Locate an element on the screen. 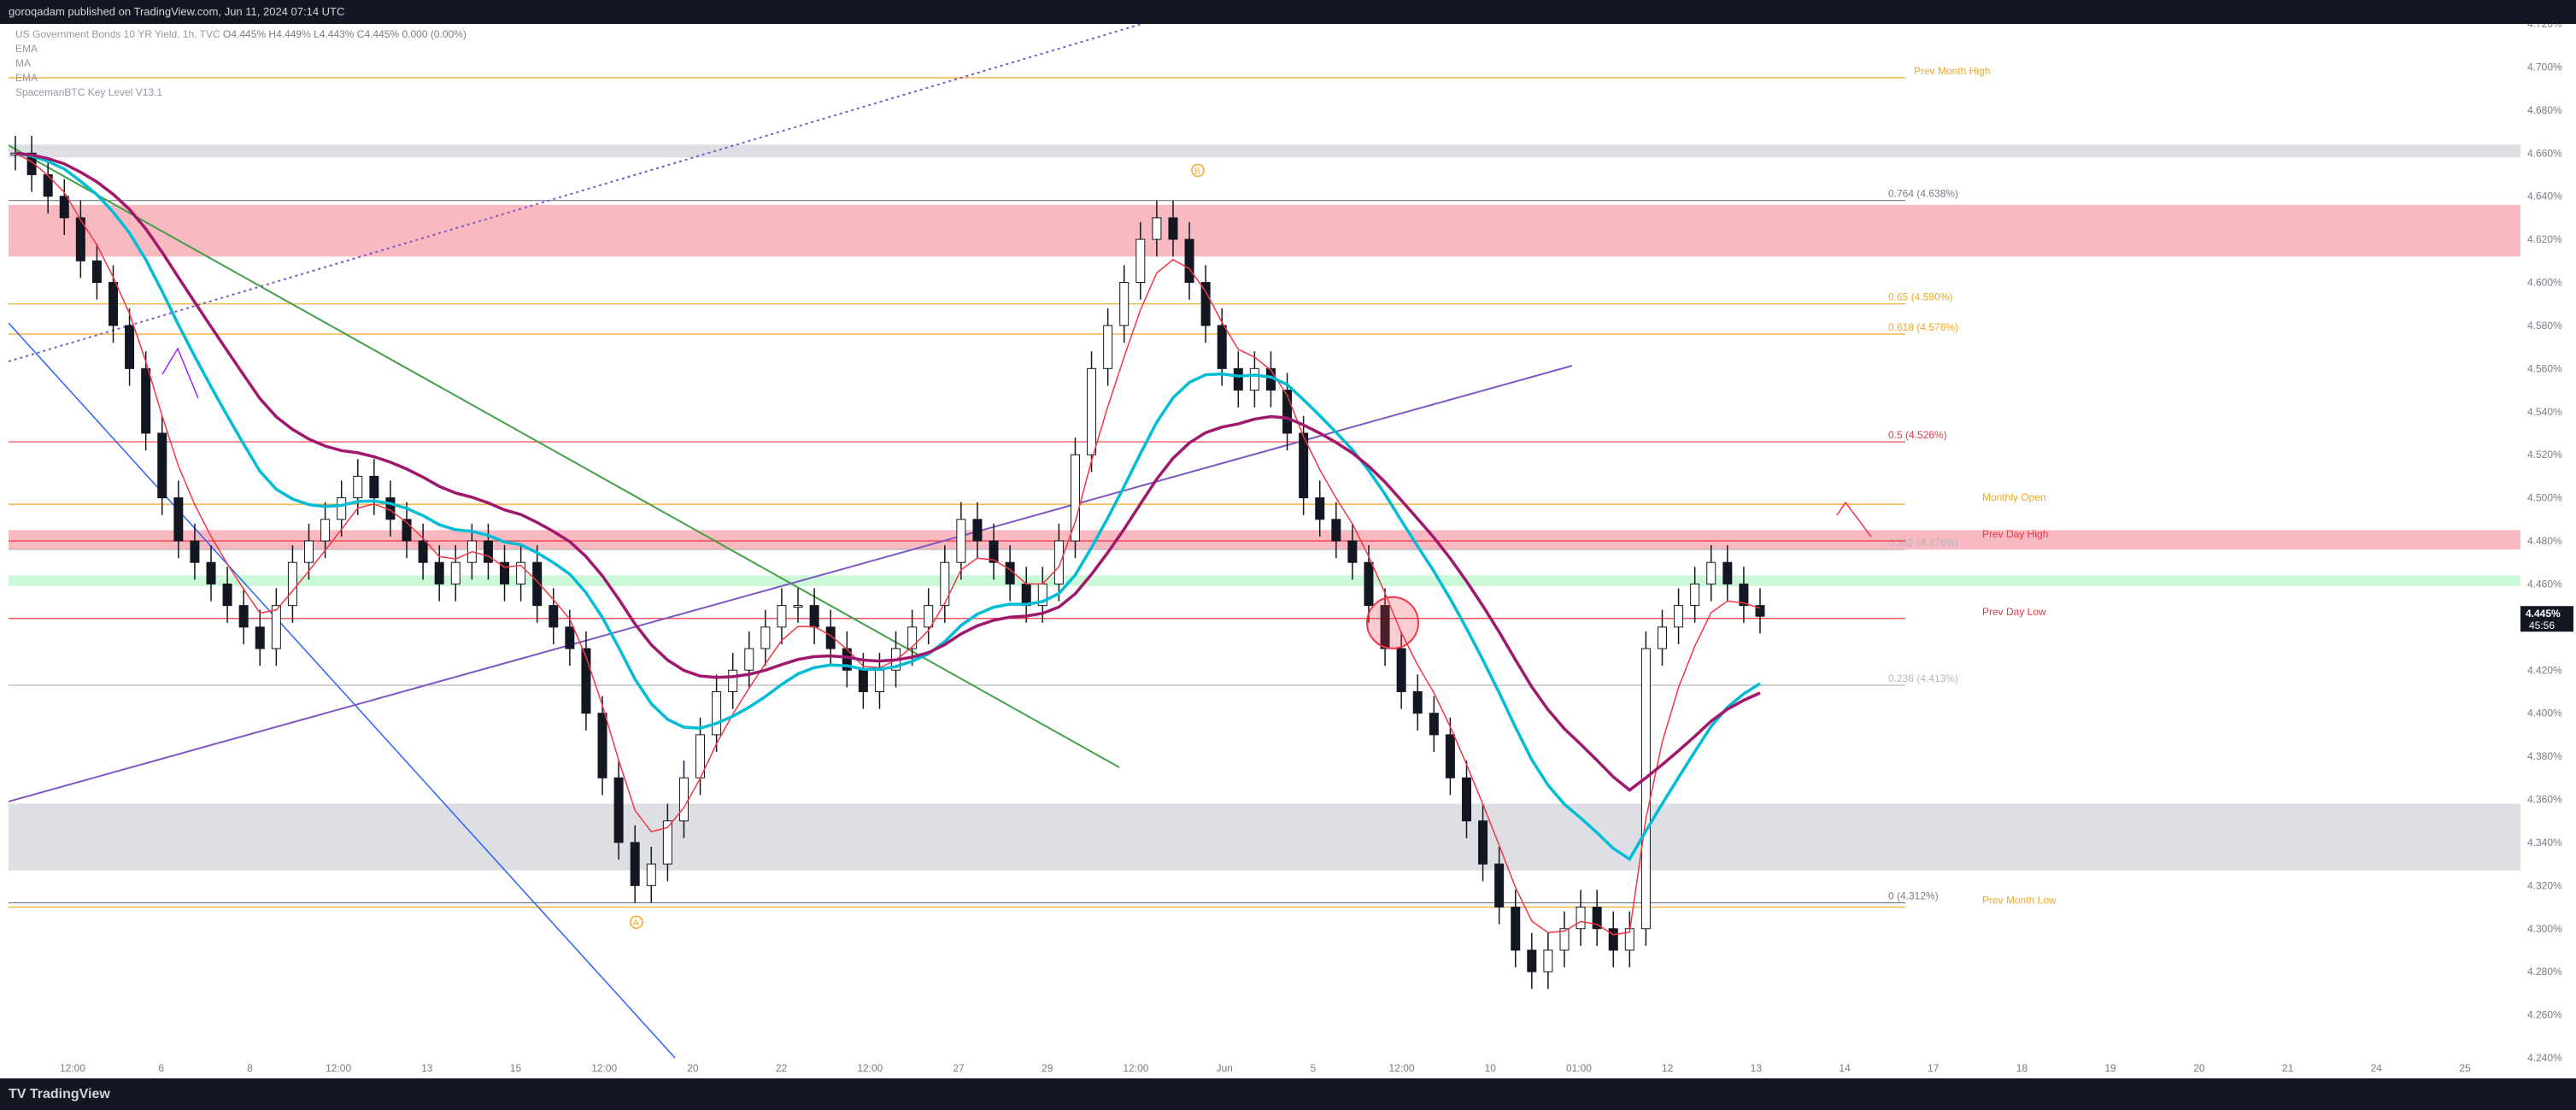  y-tick-label-22: 4.280% is located at coordinates (2544, 972).